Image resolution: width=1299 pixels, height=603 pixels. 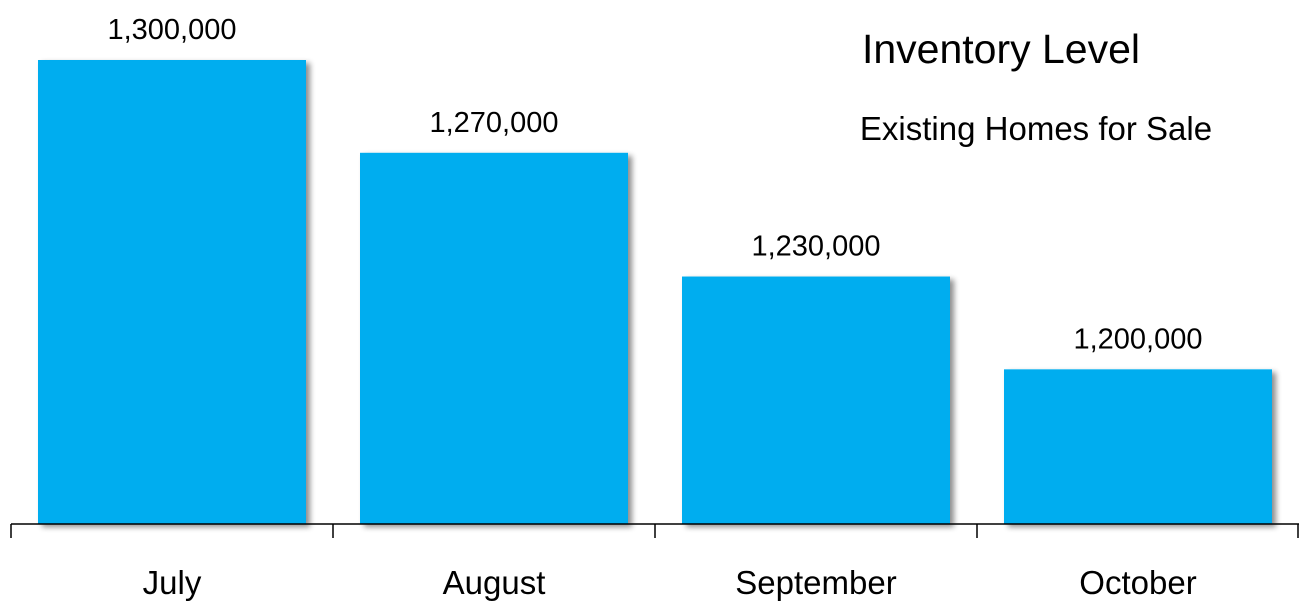 What do you see at coordinates (1137, 339) in the screenshot?
I see `data-label-october: 1,200,000` at bounding box center [1137, 339].